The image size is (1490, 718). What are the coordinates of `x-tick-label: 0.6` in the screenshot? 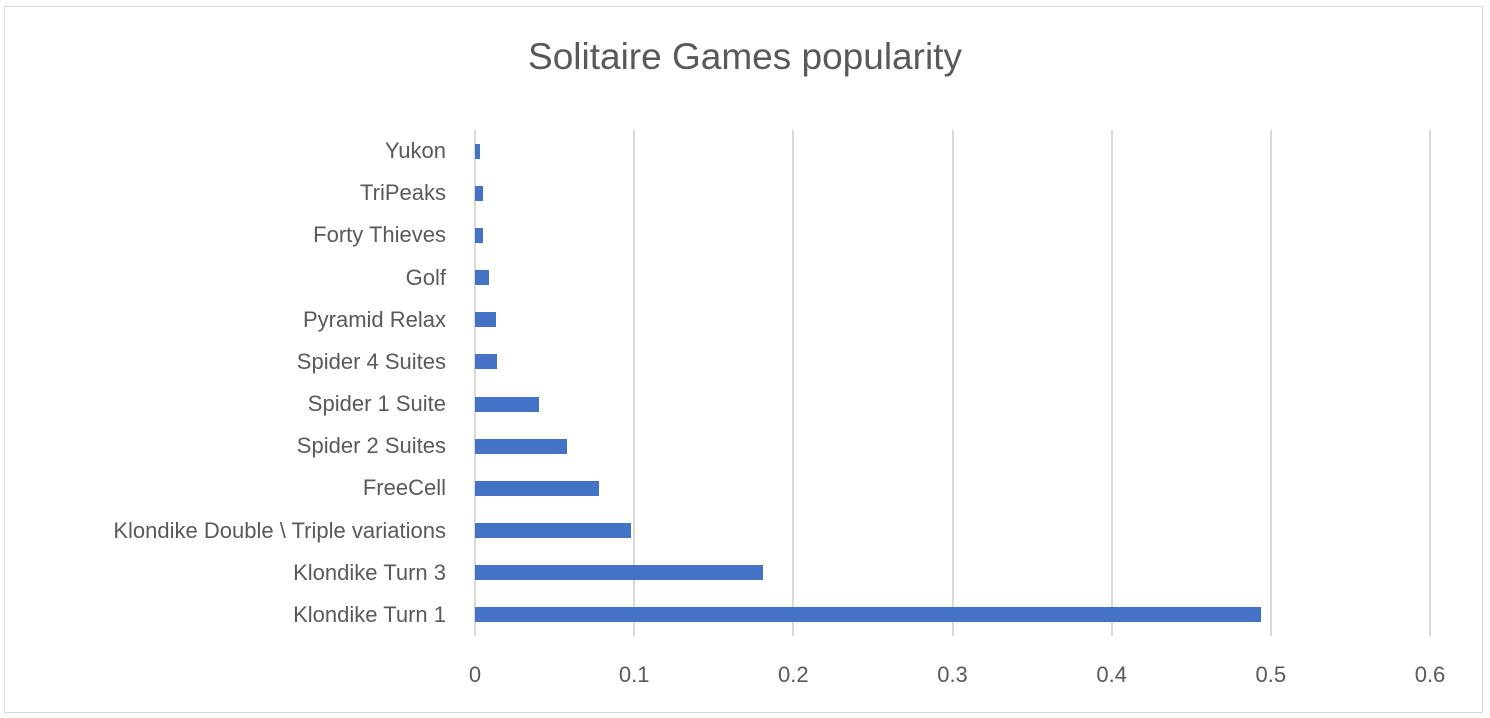 It's located at (1430, 674).